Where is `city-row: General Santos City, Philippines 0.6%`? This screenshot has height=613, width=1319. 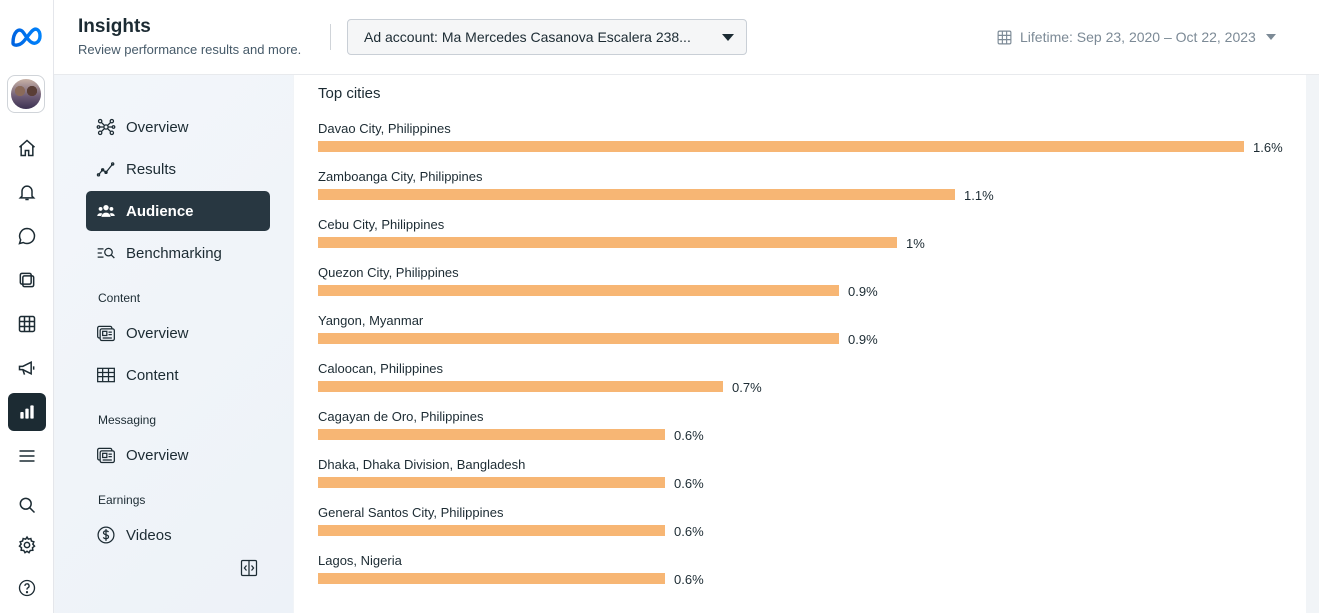
city-row: General Santos City, Philippines 0.6% is located at coordinates (808, 529).